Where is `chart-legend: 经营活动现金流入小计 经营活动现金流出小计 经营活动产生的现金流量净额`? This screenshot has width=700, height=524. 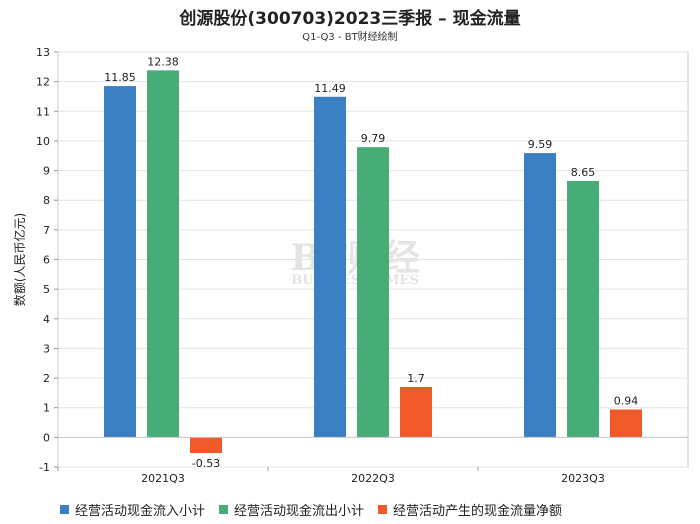
chart-legend: 经营活动现金流入小计 经营活动现金流出小计 经营活动产生的现金流量净额 is located at coordinates (311, 509).